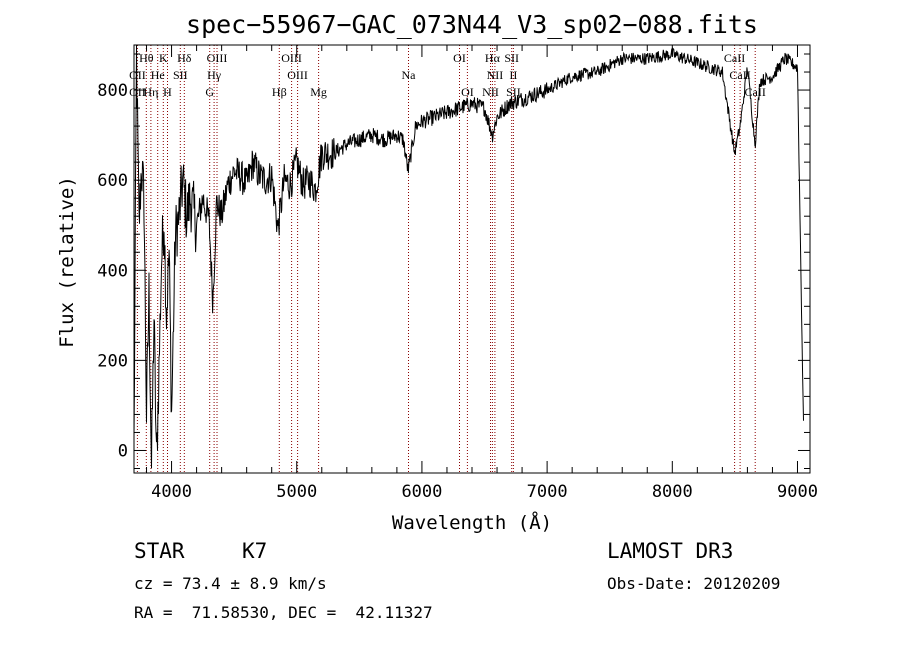 The height and width of the screenshot is (649, 900). What do you see at coordinates (472, 24) in the screenshot?
I see `chart-title: spec−55967−GAC_073N44_V3_sp02−088.fits` at bounding box center [472, 24].